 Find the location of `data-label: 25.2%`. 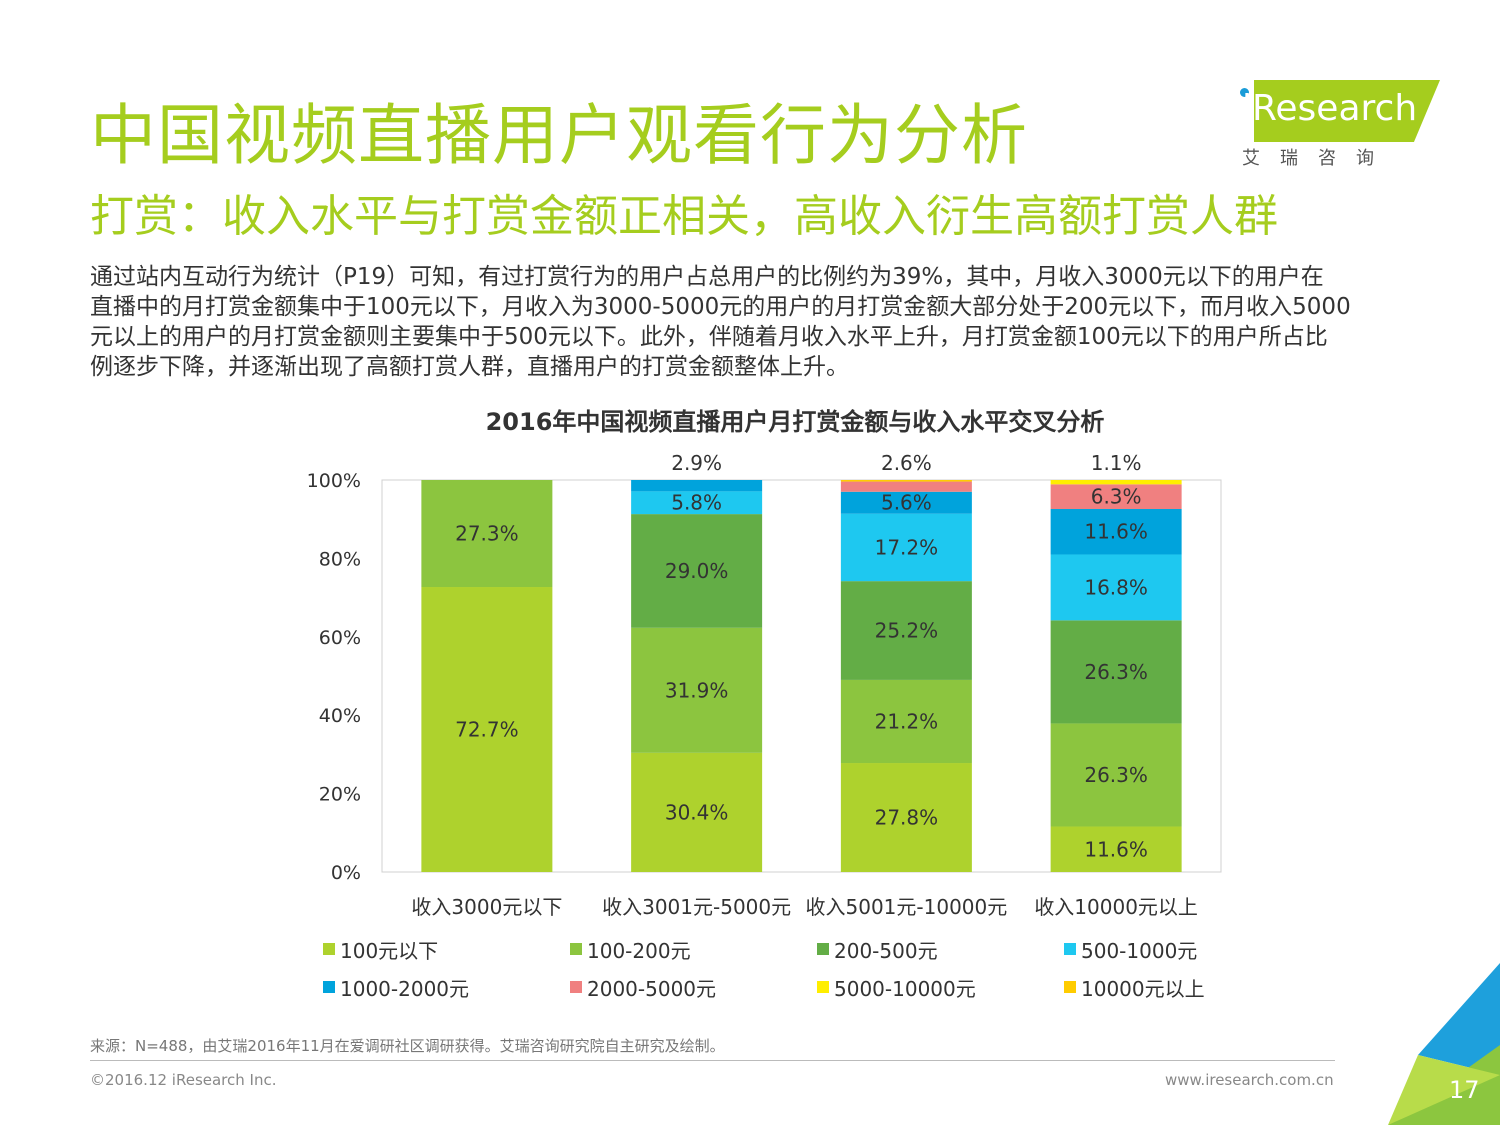

data-label: 25.2% is located at coordinates (907, 631).